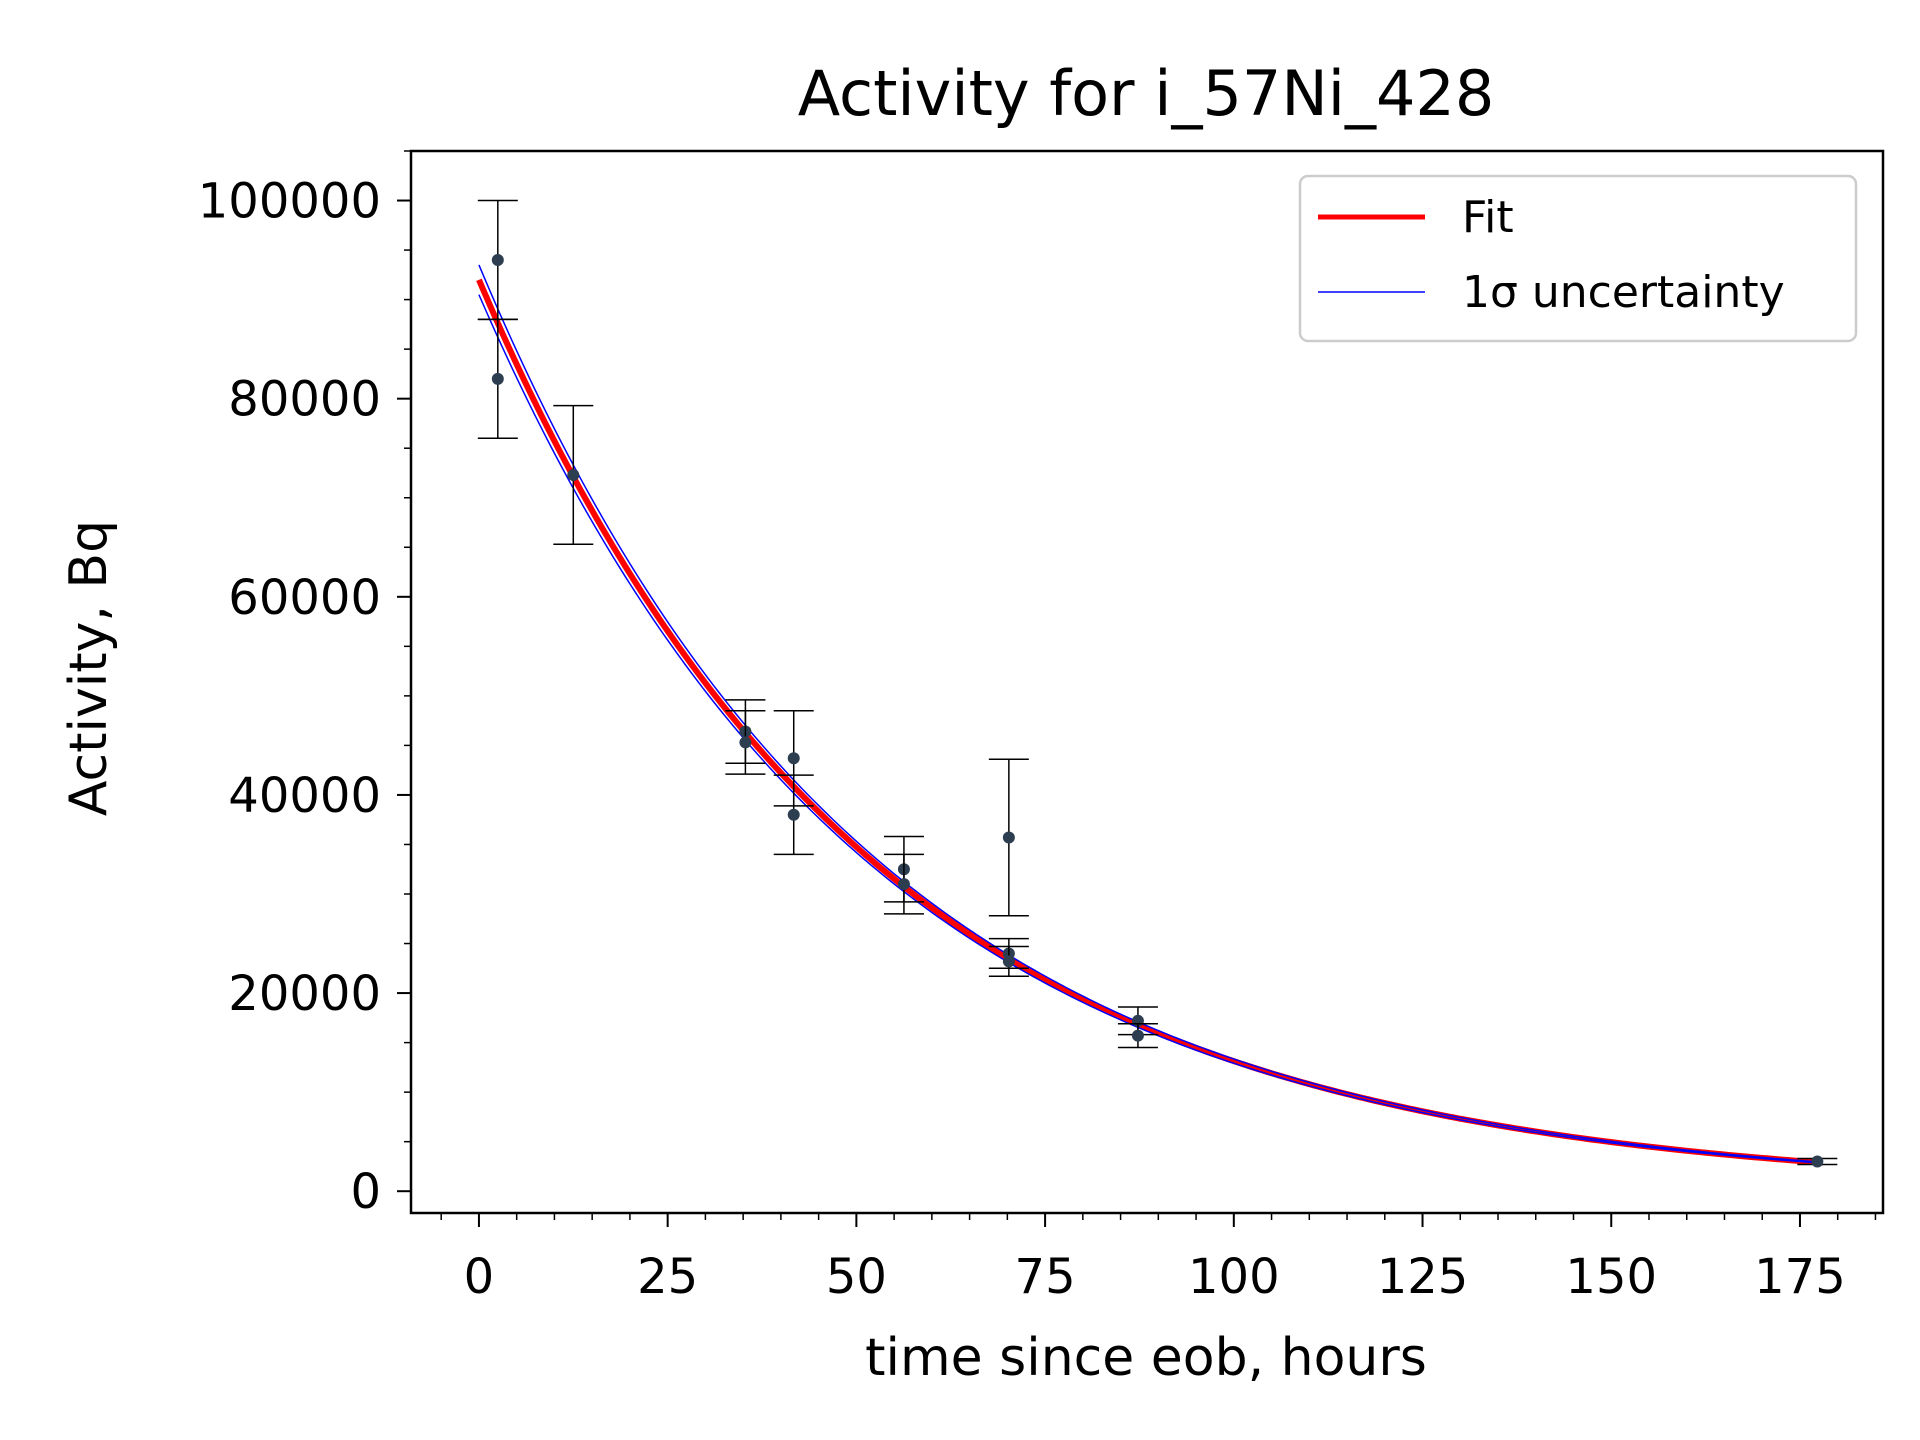 The height and width of the screenshot is (1440, 1920). What do you see at coordinates (1800, 1277) in the screenshot?
I see `x-tick-label: 175` at bounding box center [1800, 1277].